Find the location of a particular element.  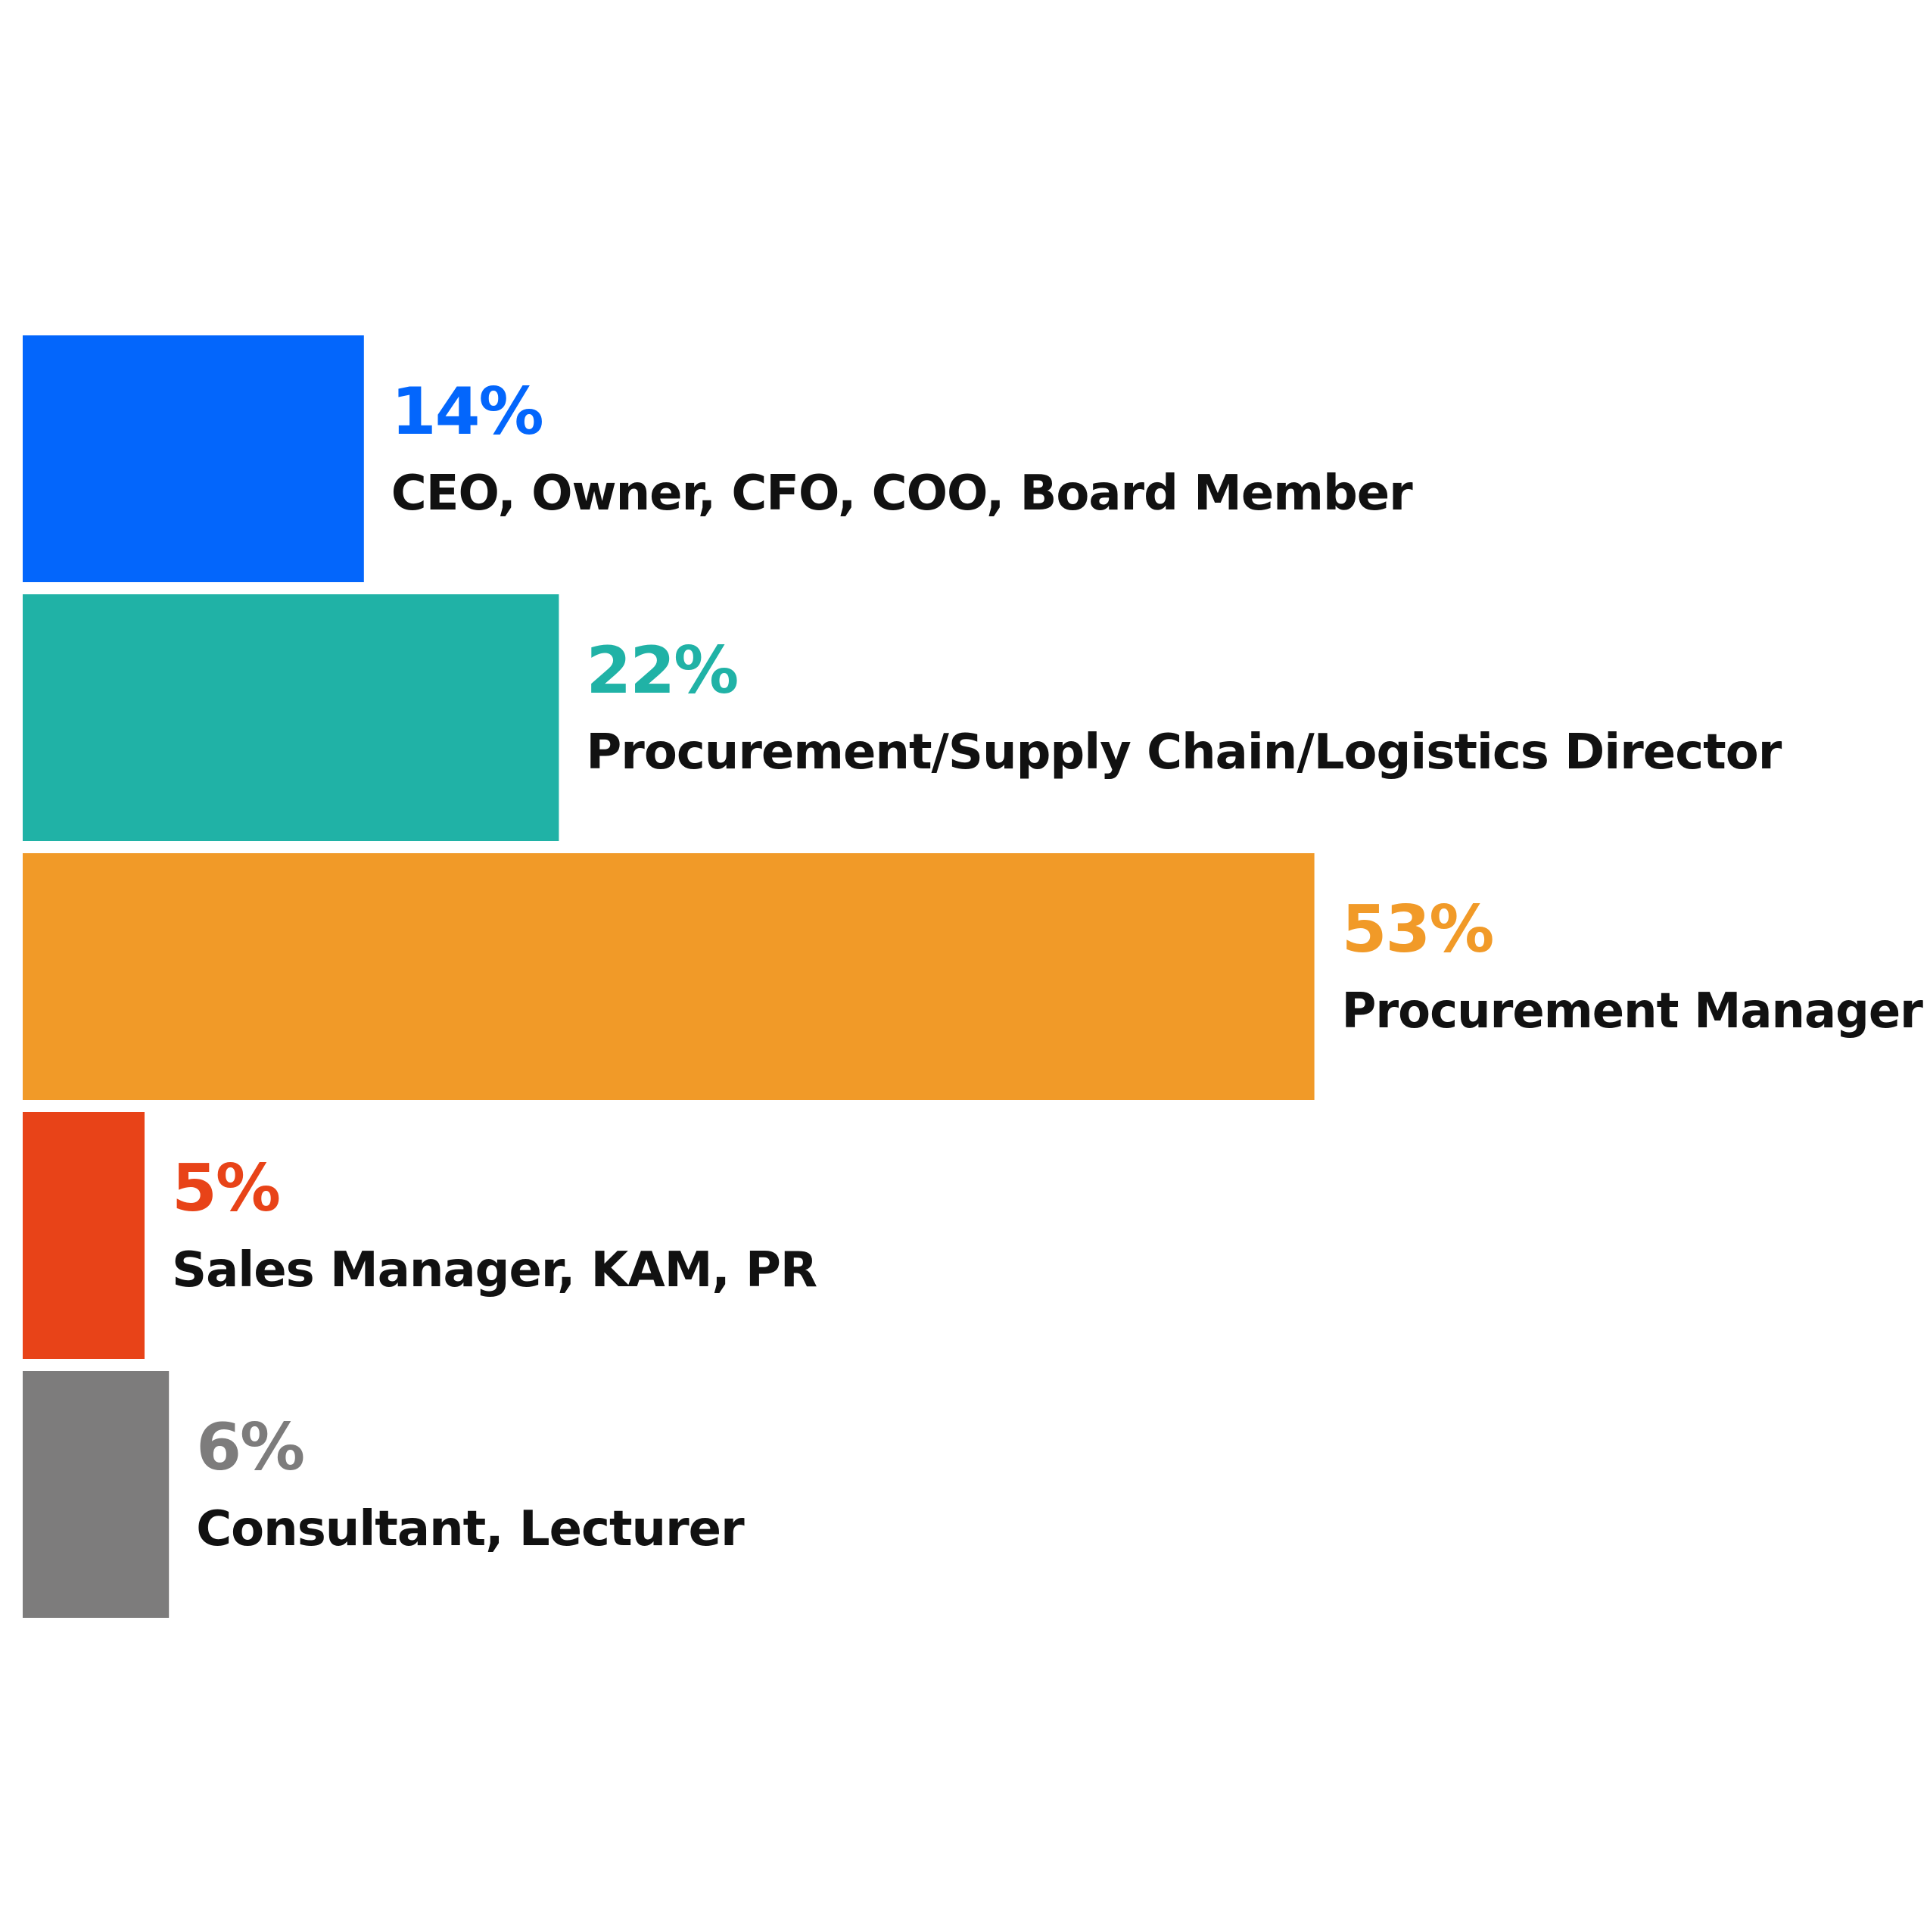

category-label-4: Sales Manager, KAM, PR is located at coordinates (494, 1270).